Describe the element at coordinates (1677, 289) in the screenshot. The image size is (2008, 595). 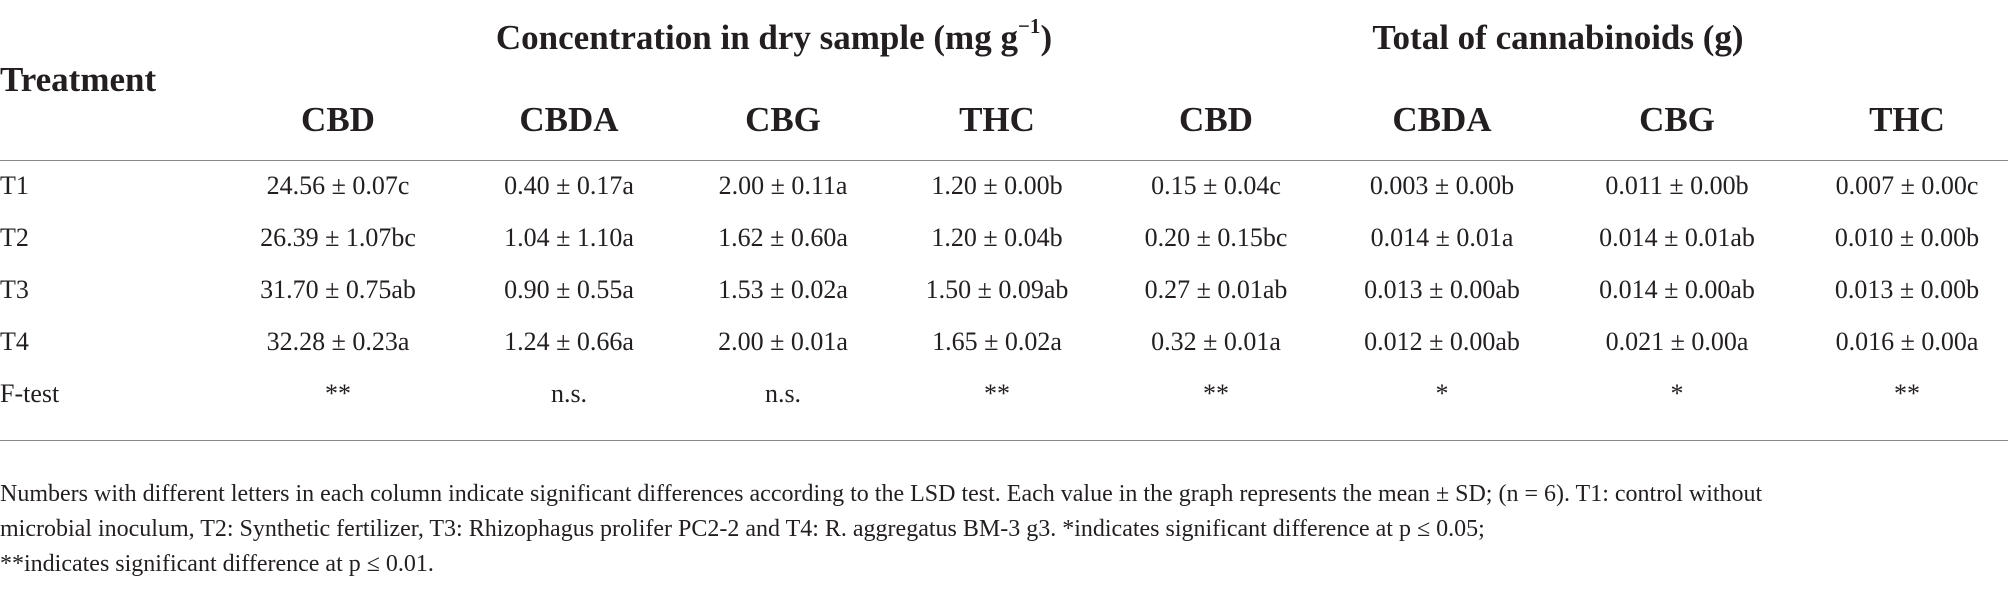
I see `table-cell: 0.014 ± 0.00ab` at that location.